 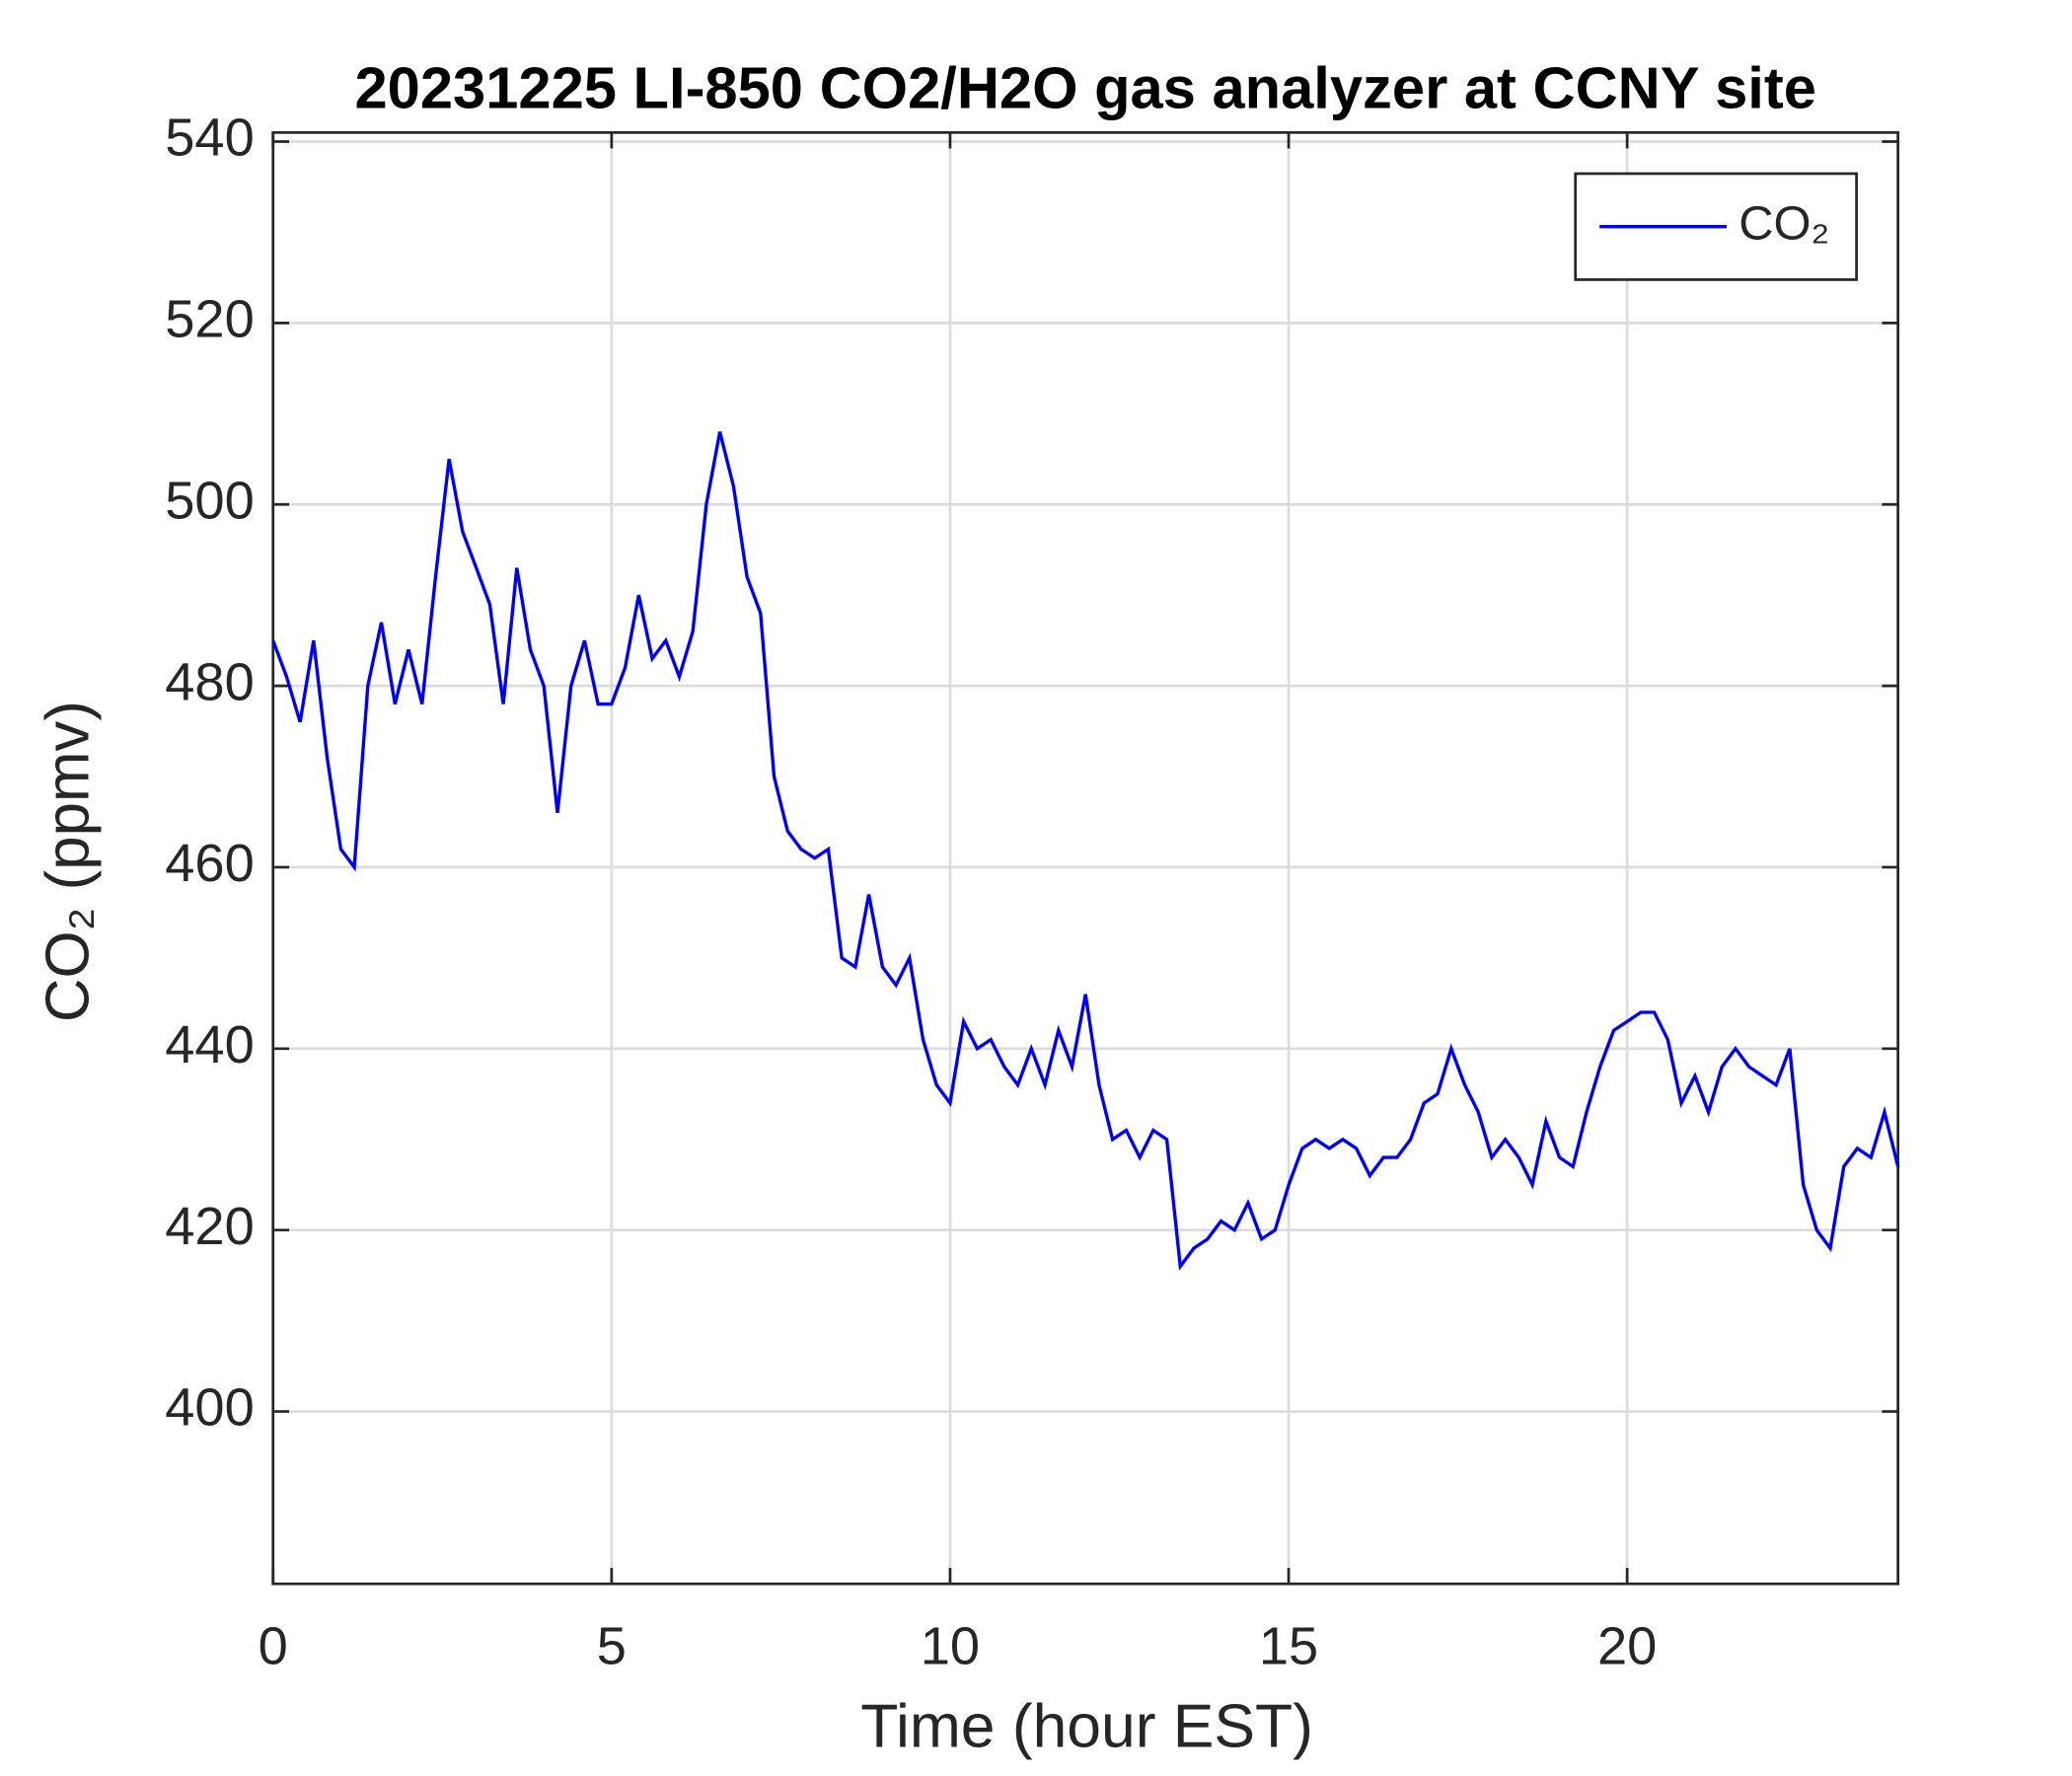 What do you see at coordinates (210, 139) in the screenshot?
I see `y-tick-label: 540` at bounding box center [210, 139].